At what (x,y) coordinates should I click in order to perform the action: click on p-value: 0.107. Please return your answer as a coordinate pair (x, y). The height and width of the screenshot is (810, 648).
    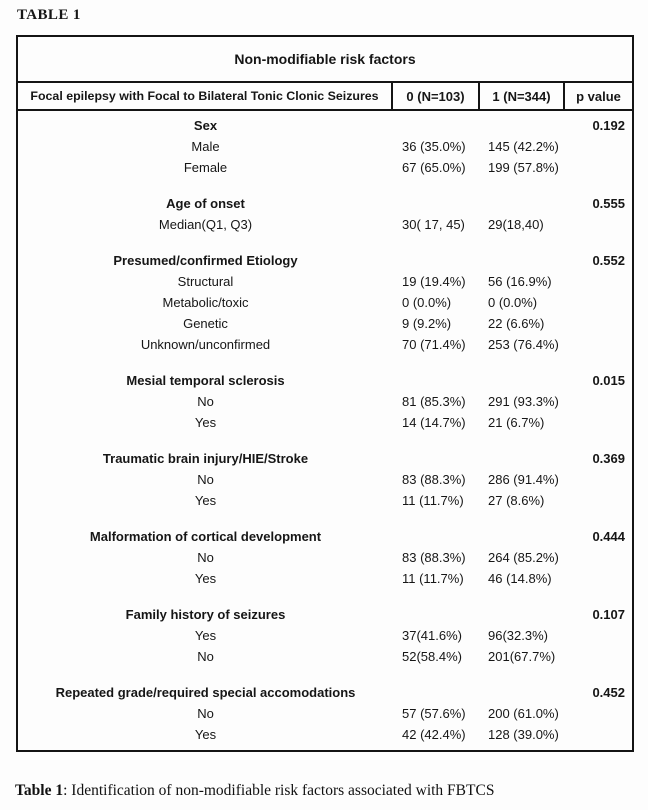
    Looking at the image, I should click on (608, 614).